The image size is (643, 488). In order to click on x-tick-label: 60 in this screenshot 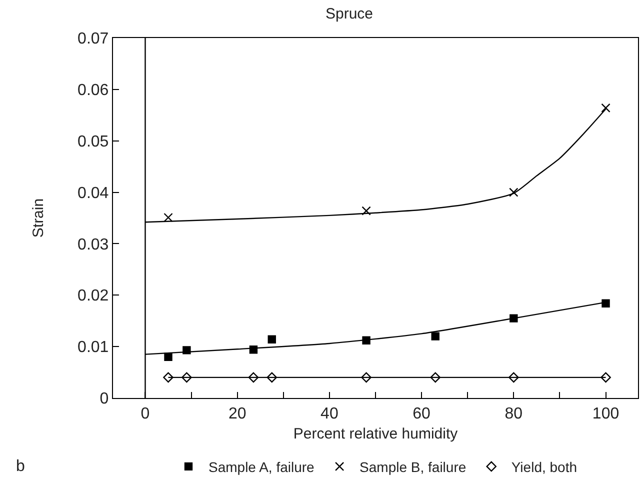, I will do `click(421, 413)`.